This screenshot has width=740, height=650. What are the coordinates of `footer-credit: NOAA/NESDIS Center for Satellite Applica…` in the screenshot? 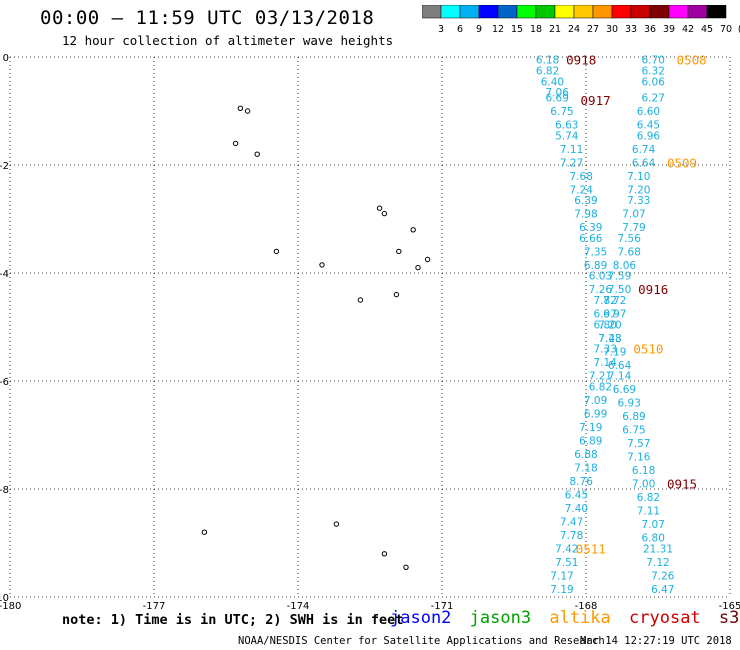 It's located at (421, 641).